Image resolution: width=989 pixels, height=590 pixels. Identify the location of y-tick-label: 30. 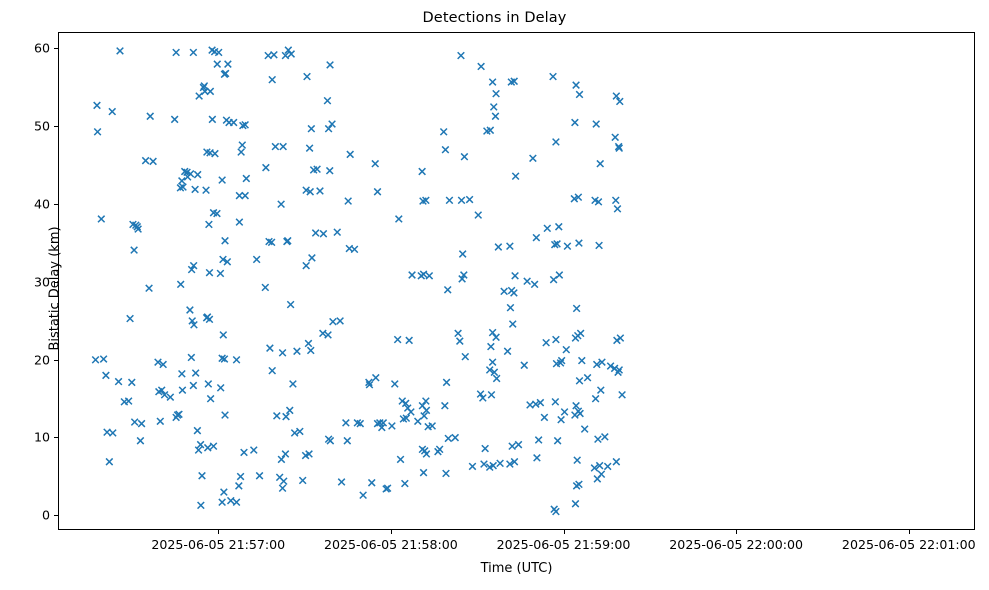
(41, 282).